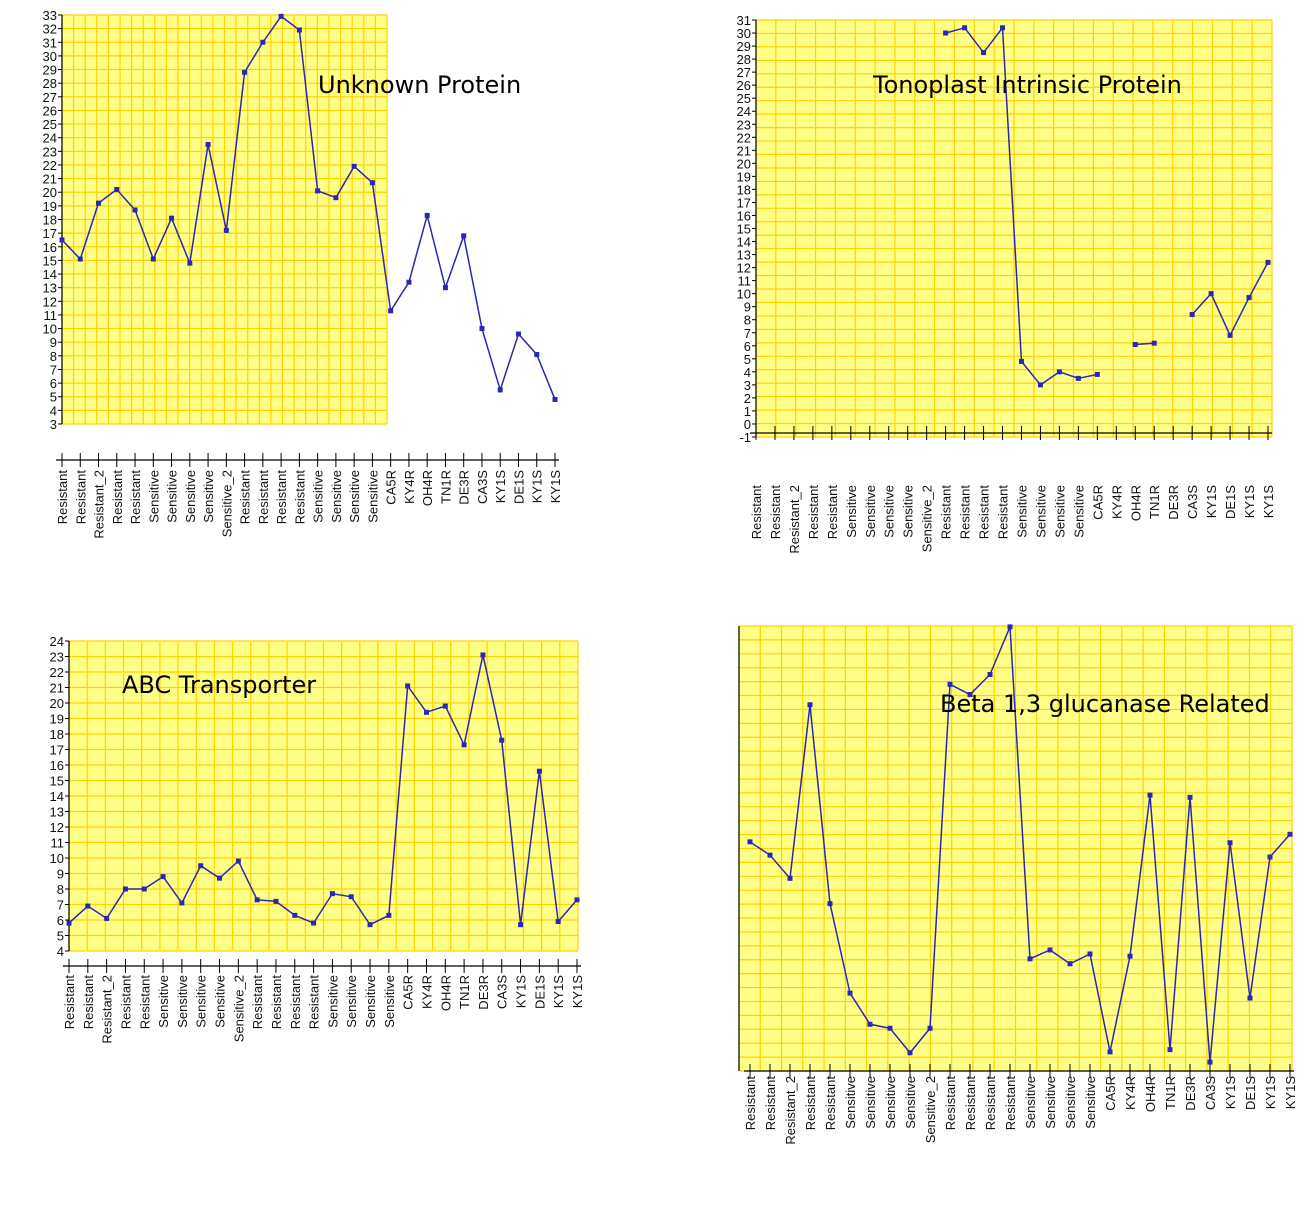 This screenshot has height=1224, width=1307. What do you see at coordinates (50, 206) in the screenshot?
I see `y-tick-label: 19` at bounding box center [50, 206].